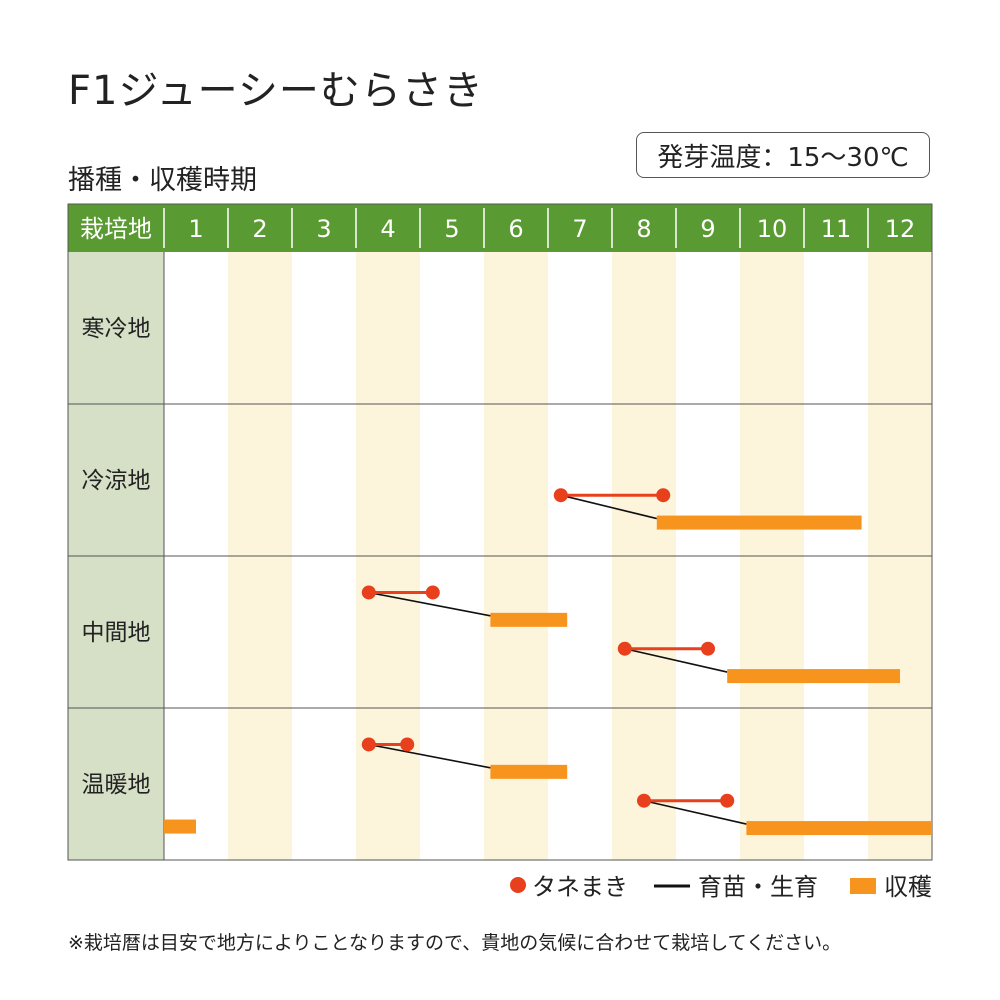 This screenshot has width=1000, height=1000. What do you see at coordinates (116, 481) in the screenshot?
I see `region-label: 冷涼地` at bounding box center [116, 481].